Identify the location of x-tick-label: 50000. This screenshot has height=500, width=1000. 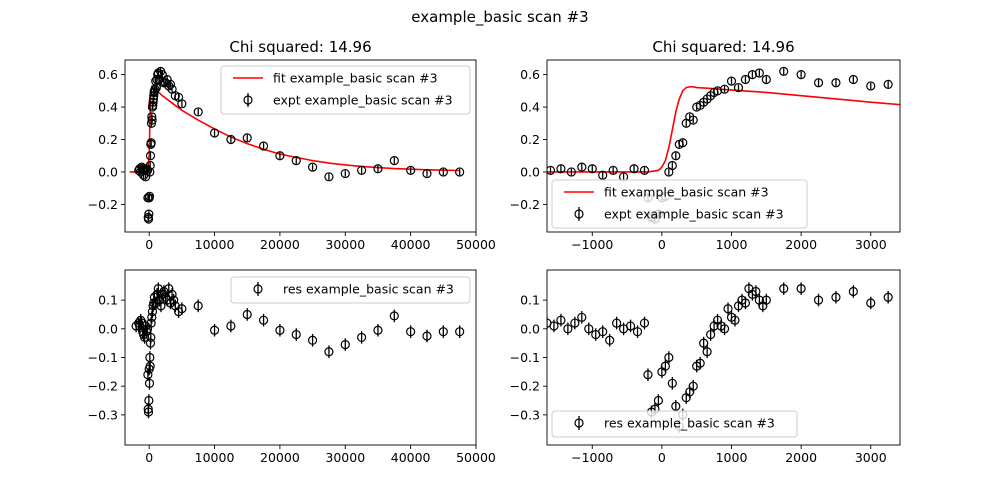
(476, 244).